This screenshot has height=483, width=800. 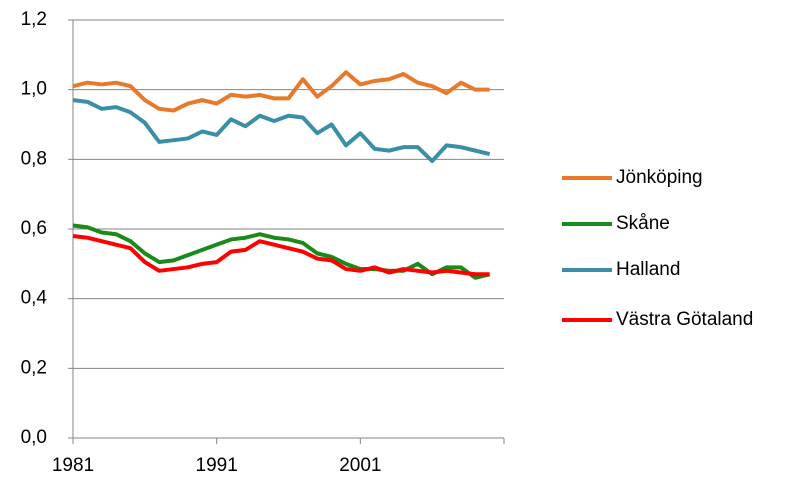 What do you see at coordinates (34, 89) in the screenshot?
I see `y-tick-label: 1,0` at bounding box center [34, 89].